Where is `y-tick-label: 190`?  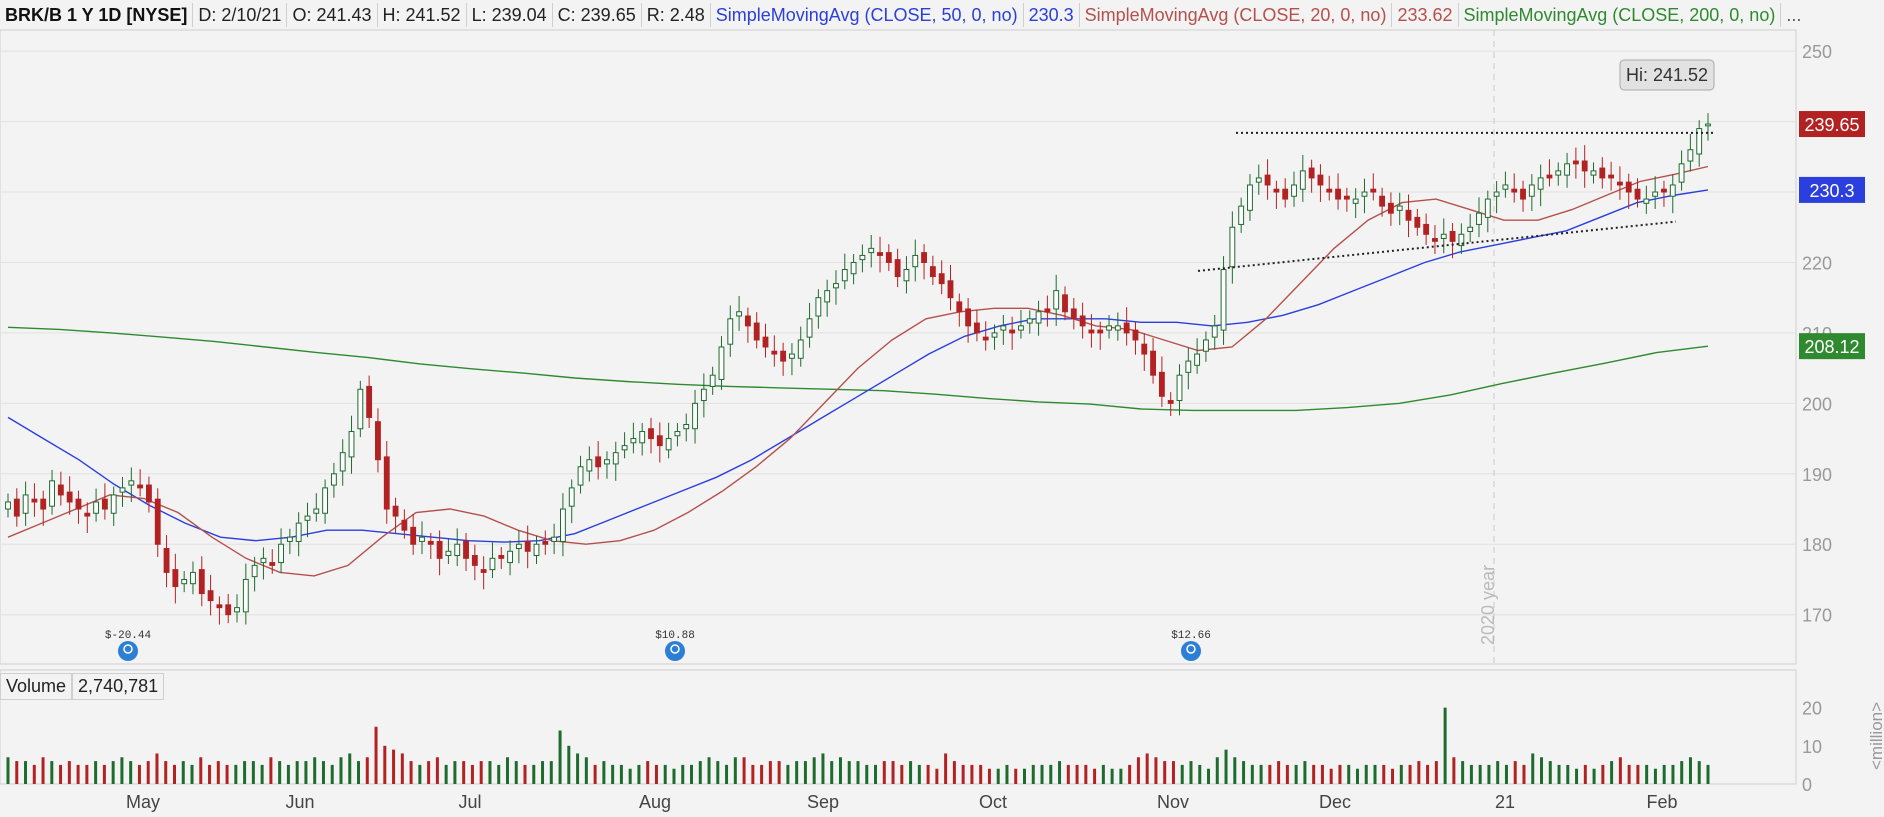 y-tick-label: 190 is located at coordinates (1817, 475).